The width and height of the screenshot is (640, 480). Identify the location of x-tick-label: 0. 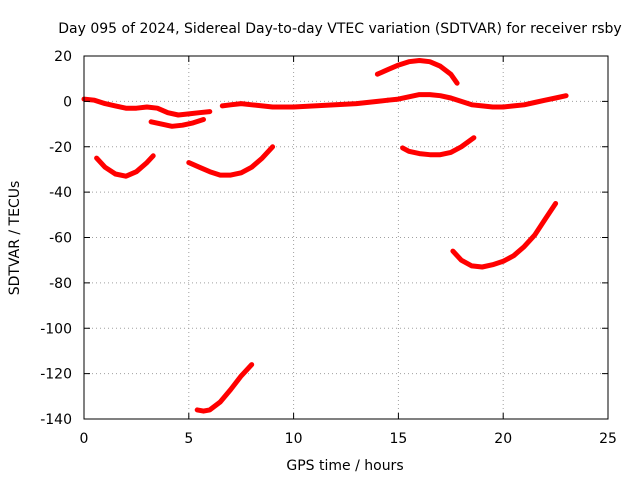
(84, 439).